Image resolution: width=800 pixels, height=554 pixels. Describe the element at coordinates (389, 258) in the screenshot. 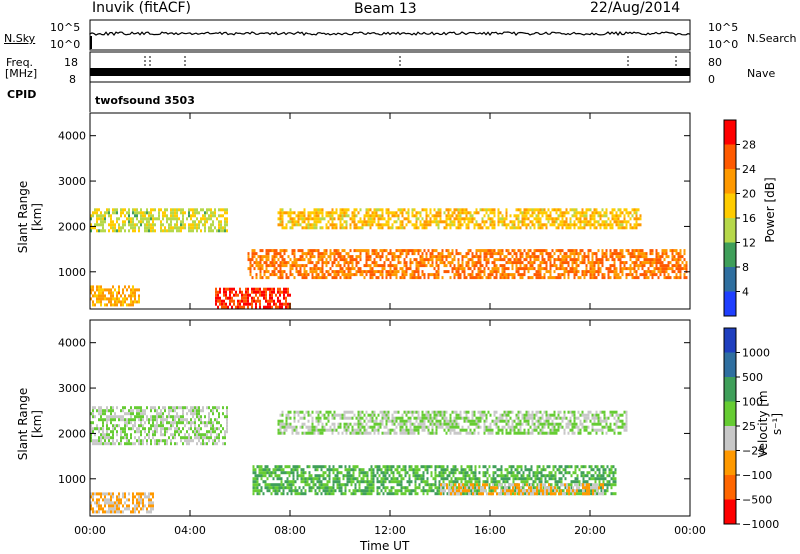

I see `power-data` at that location.